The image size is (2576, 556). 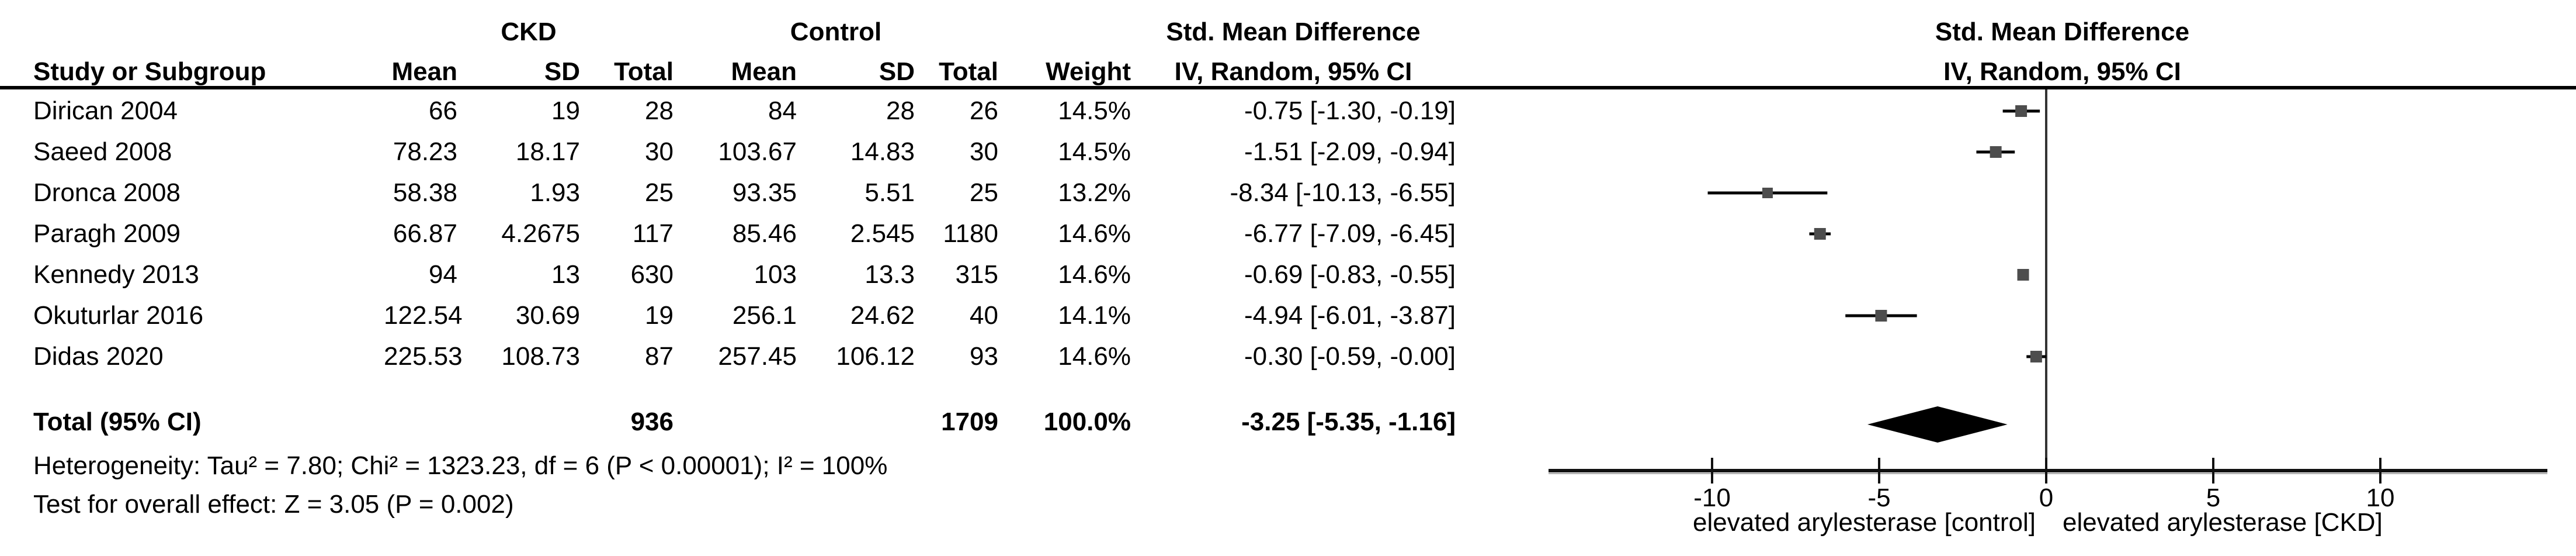 I want to click on control-mean: 93.35, so click(x=765, y=192).